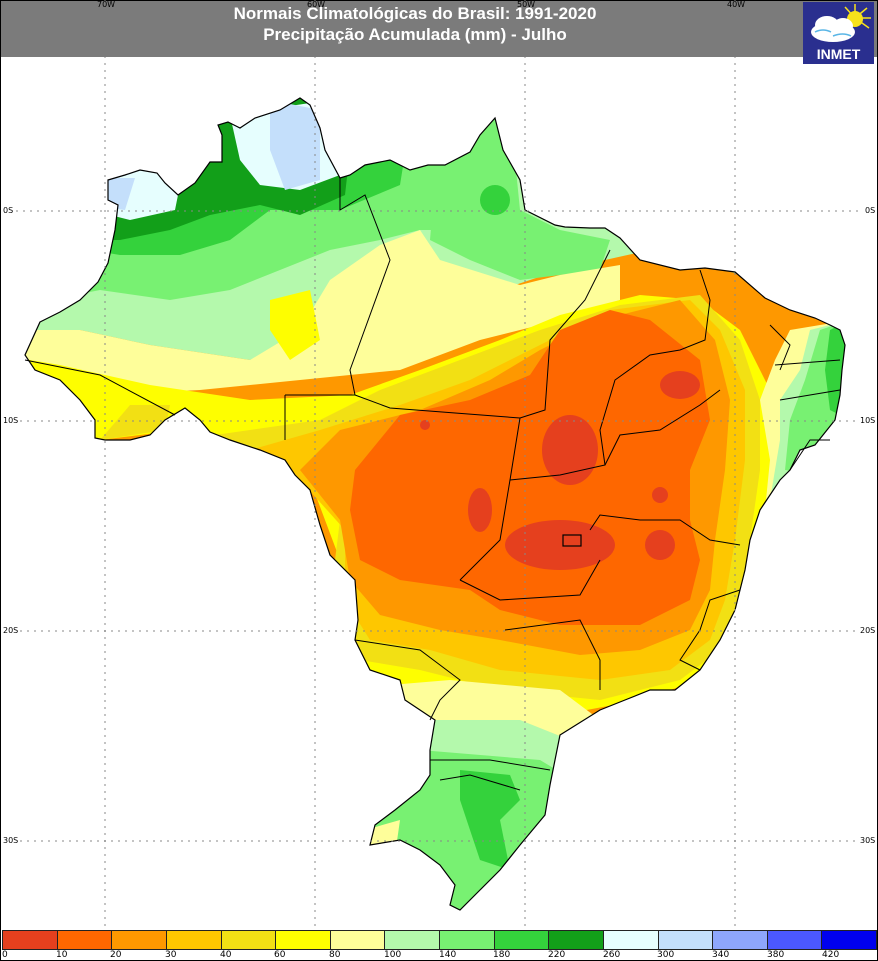 The width and height of the screenshot is (878, 961). What do you see at coordinates (831, 955) in the screenshot?
I see `legend-label: 420` at bounding box center [831, 955].